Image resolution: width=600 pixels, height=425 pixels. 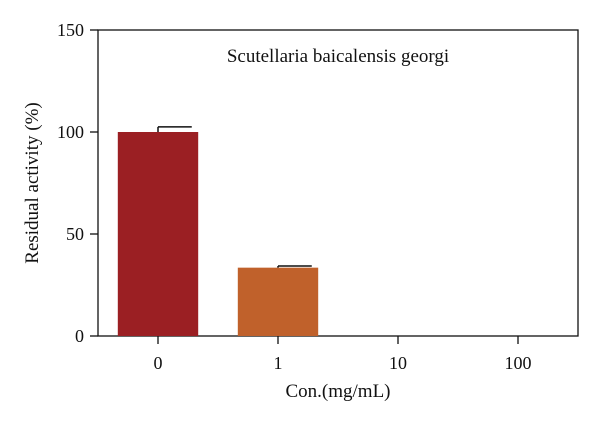 I want to click on y-tick-label: 50, so click(x=75, y=234).